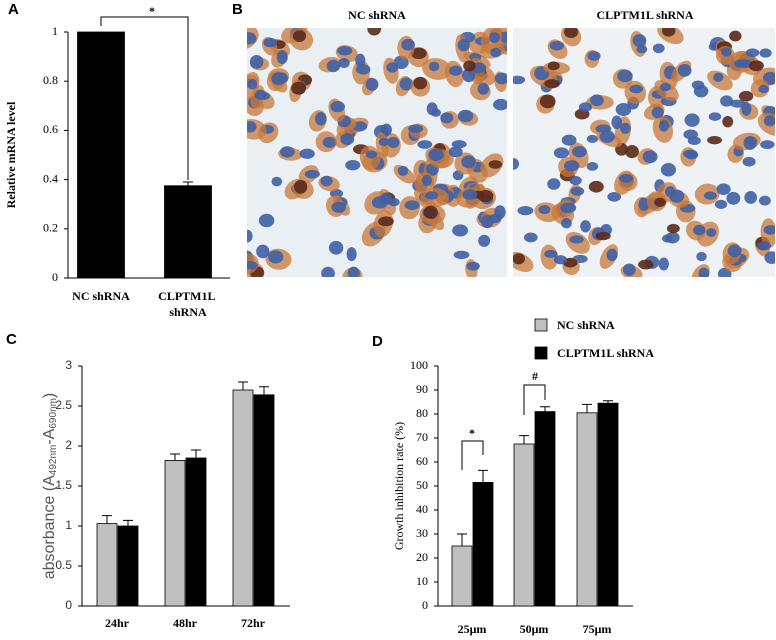 Image resolution: width=776 pixels, height=640 pixels. Describe the element at coordinates (11, 339) in the screenshot. I see `panel-label: C` at that location.